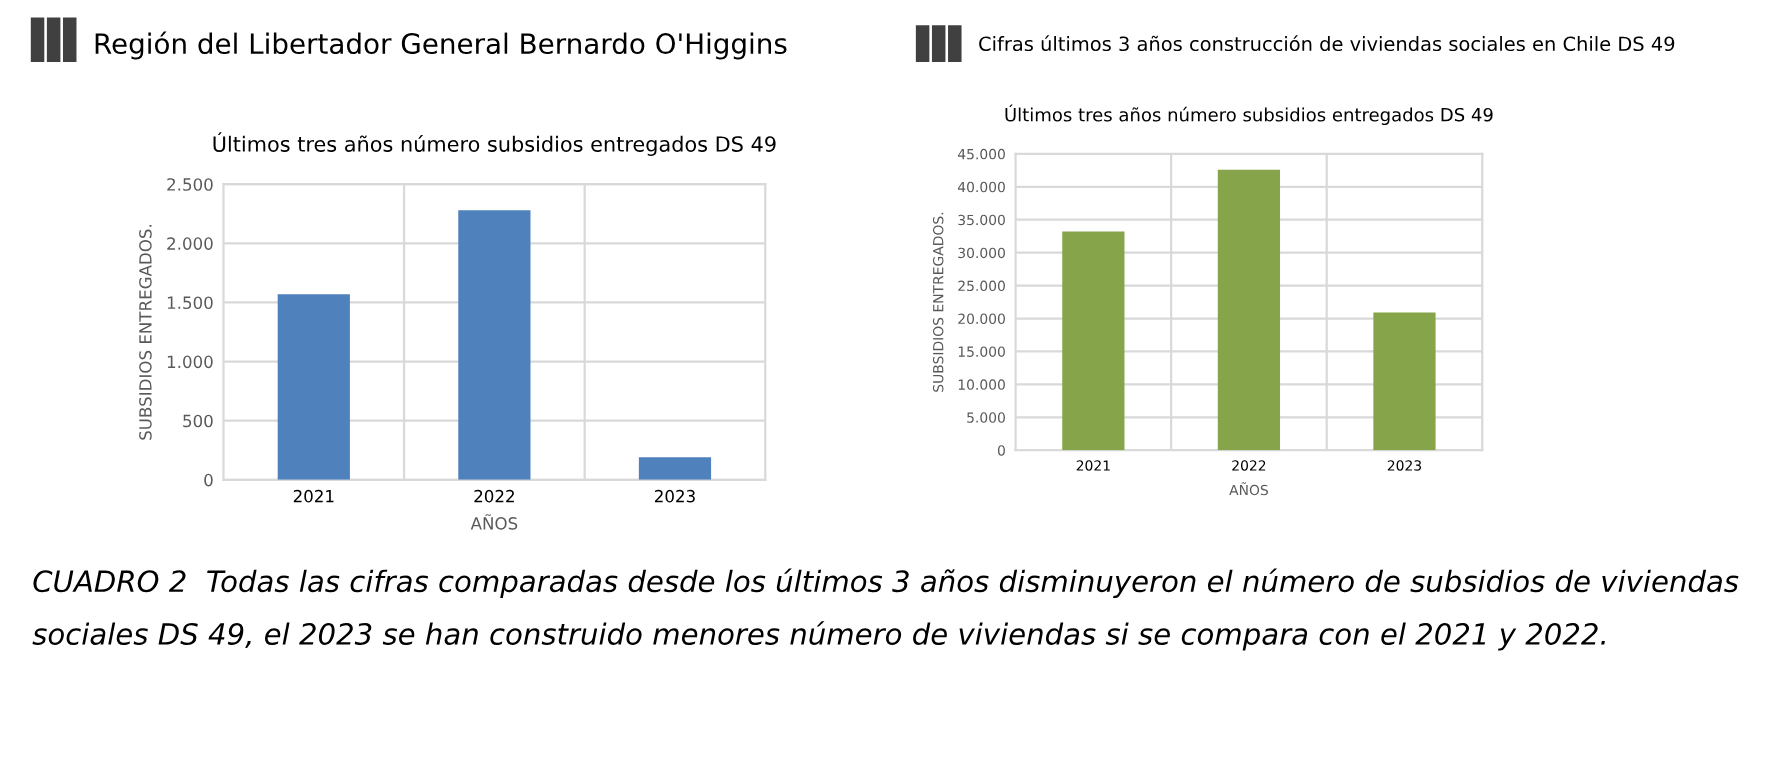 This screenshot has height=758, width=1788. I want to click on y-tick-label: 2.000, so click(190, 243).